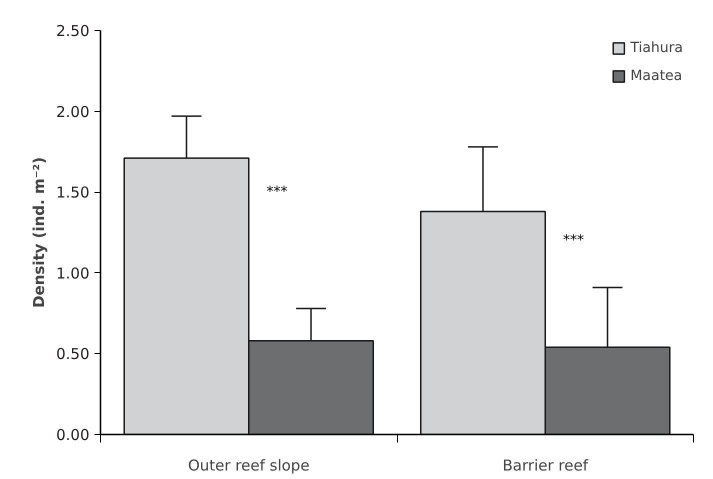 The image size is (713, 479). What do you see at coordinates (73, 111) in the screenshot?
I see `y-tick-label: 2.00` at bounding box center [73, 111].